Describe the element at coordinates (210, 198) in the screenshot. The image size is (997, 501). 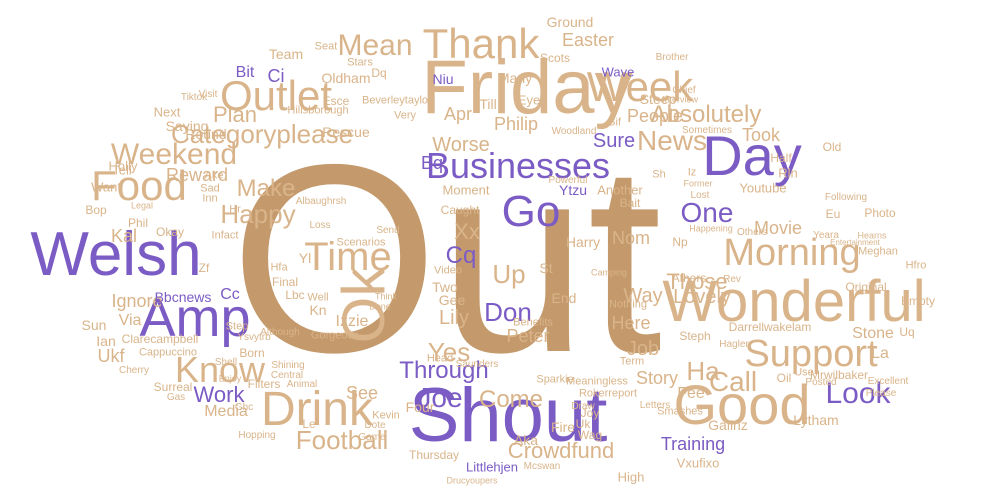
I see `word-inn: Inn` at that location.